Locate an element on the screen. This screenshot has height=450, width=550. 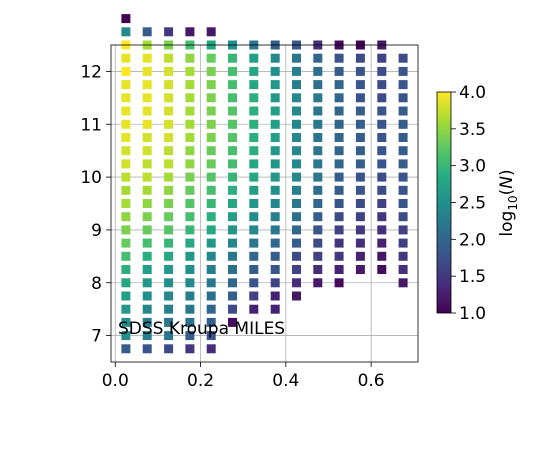
x-tick-label: 0.4 is located at coordinates (285, 381).